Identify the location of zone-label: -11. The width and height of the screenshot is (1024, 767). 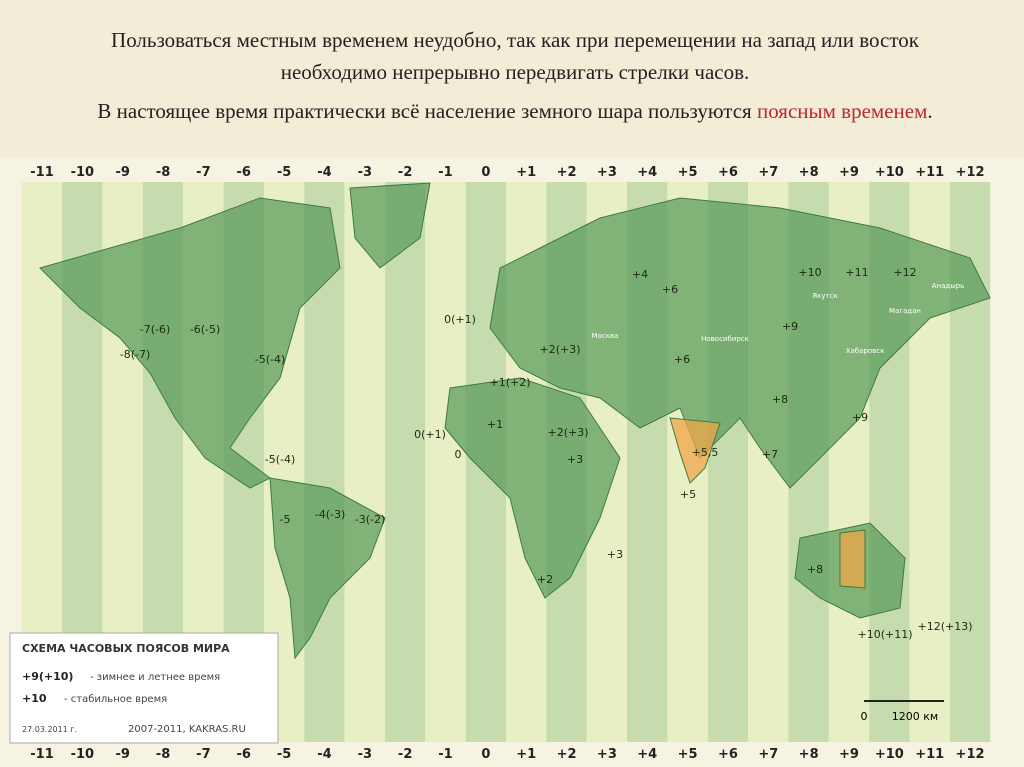
(42, 754).